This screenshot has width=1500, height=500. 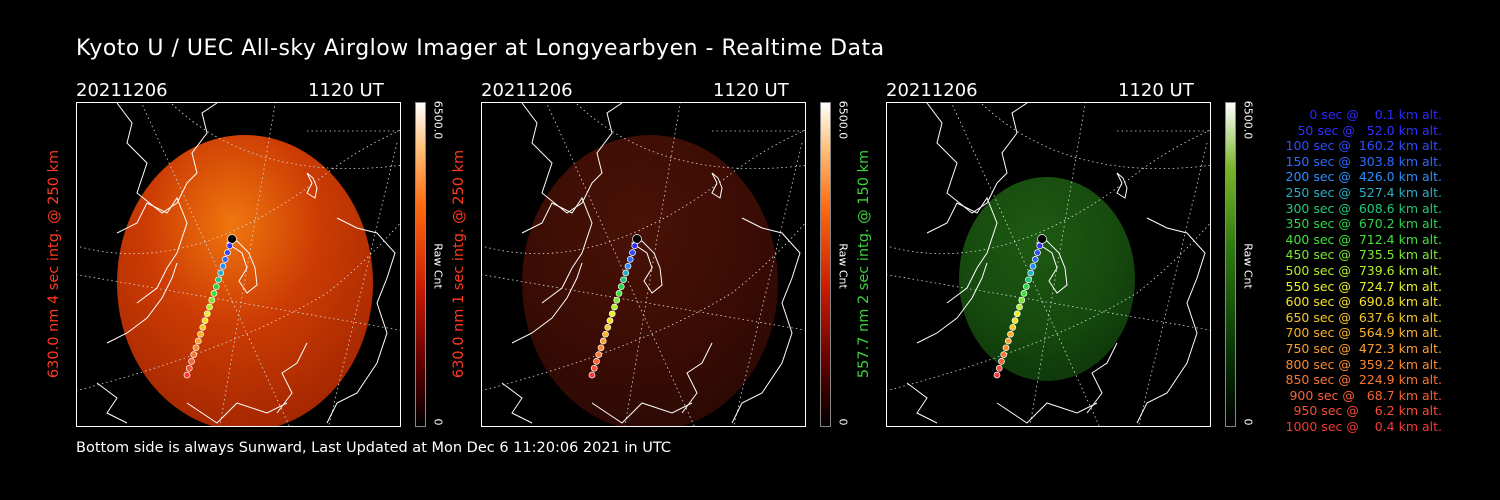 What do you see at coordinates (1363, 146) in the screenshot?
I see `legend-entry: 100 sec @ 160.2 km alt.` at bounding box center [1363, 146].